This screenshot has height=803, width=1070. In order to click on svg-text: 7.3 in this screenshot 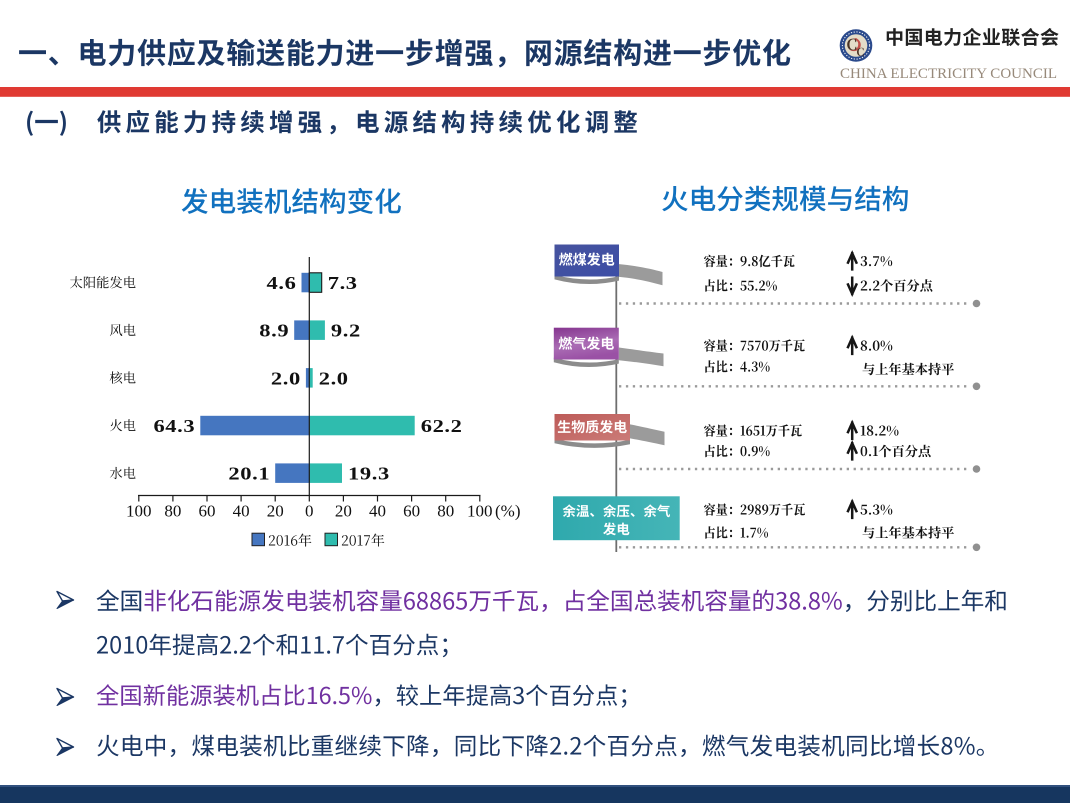, I will do `click(343, 283)`.